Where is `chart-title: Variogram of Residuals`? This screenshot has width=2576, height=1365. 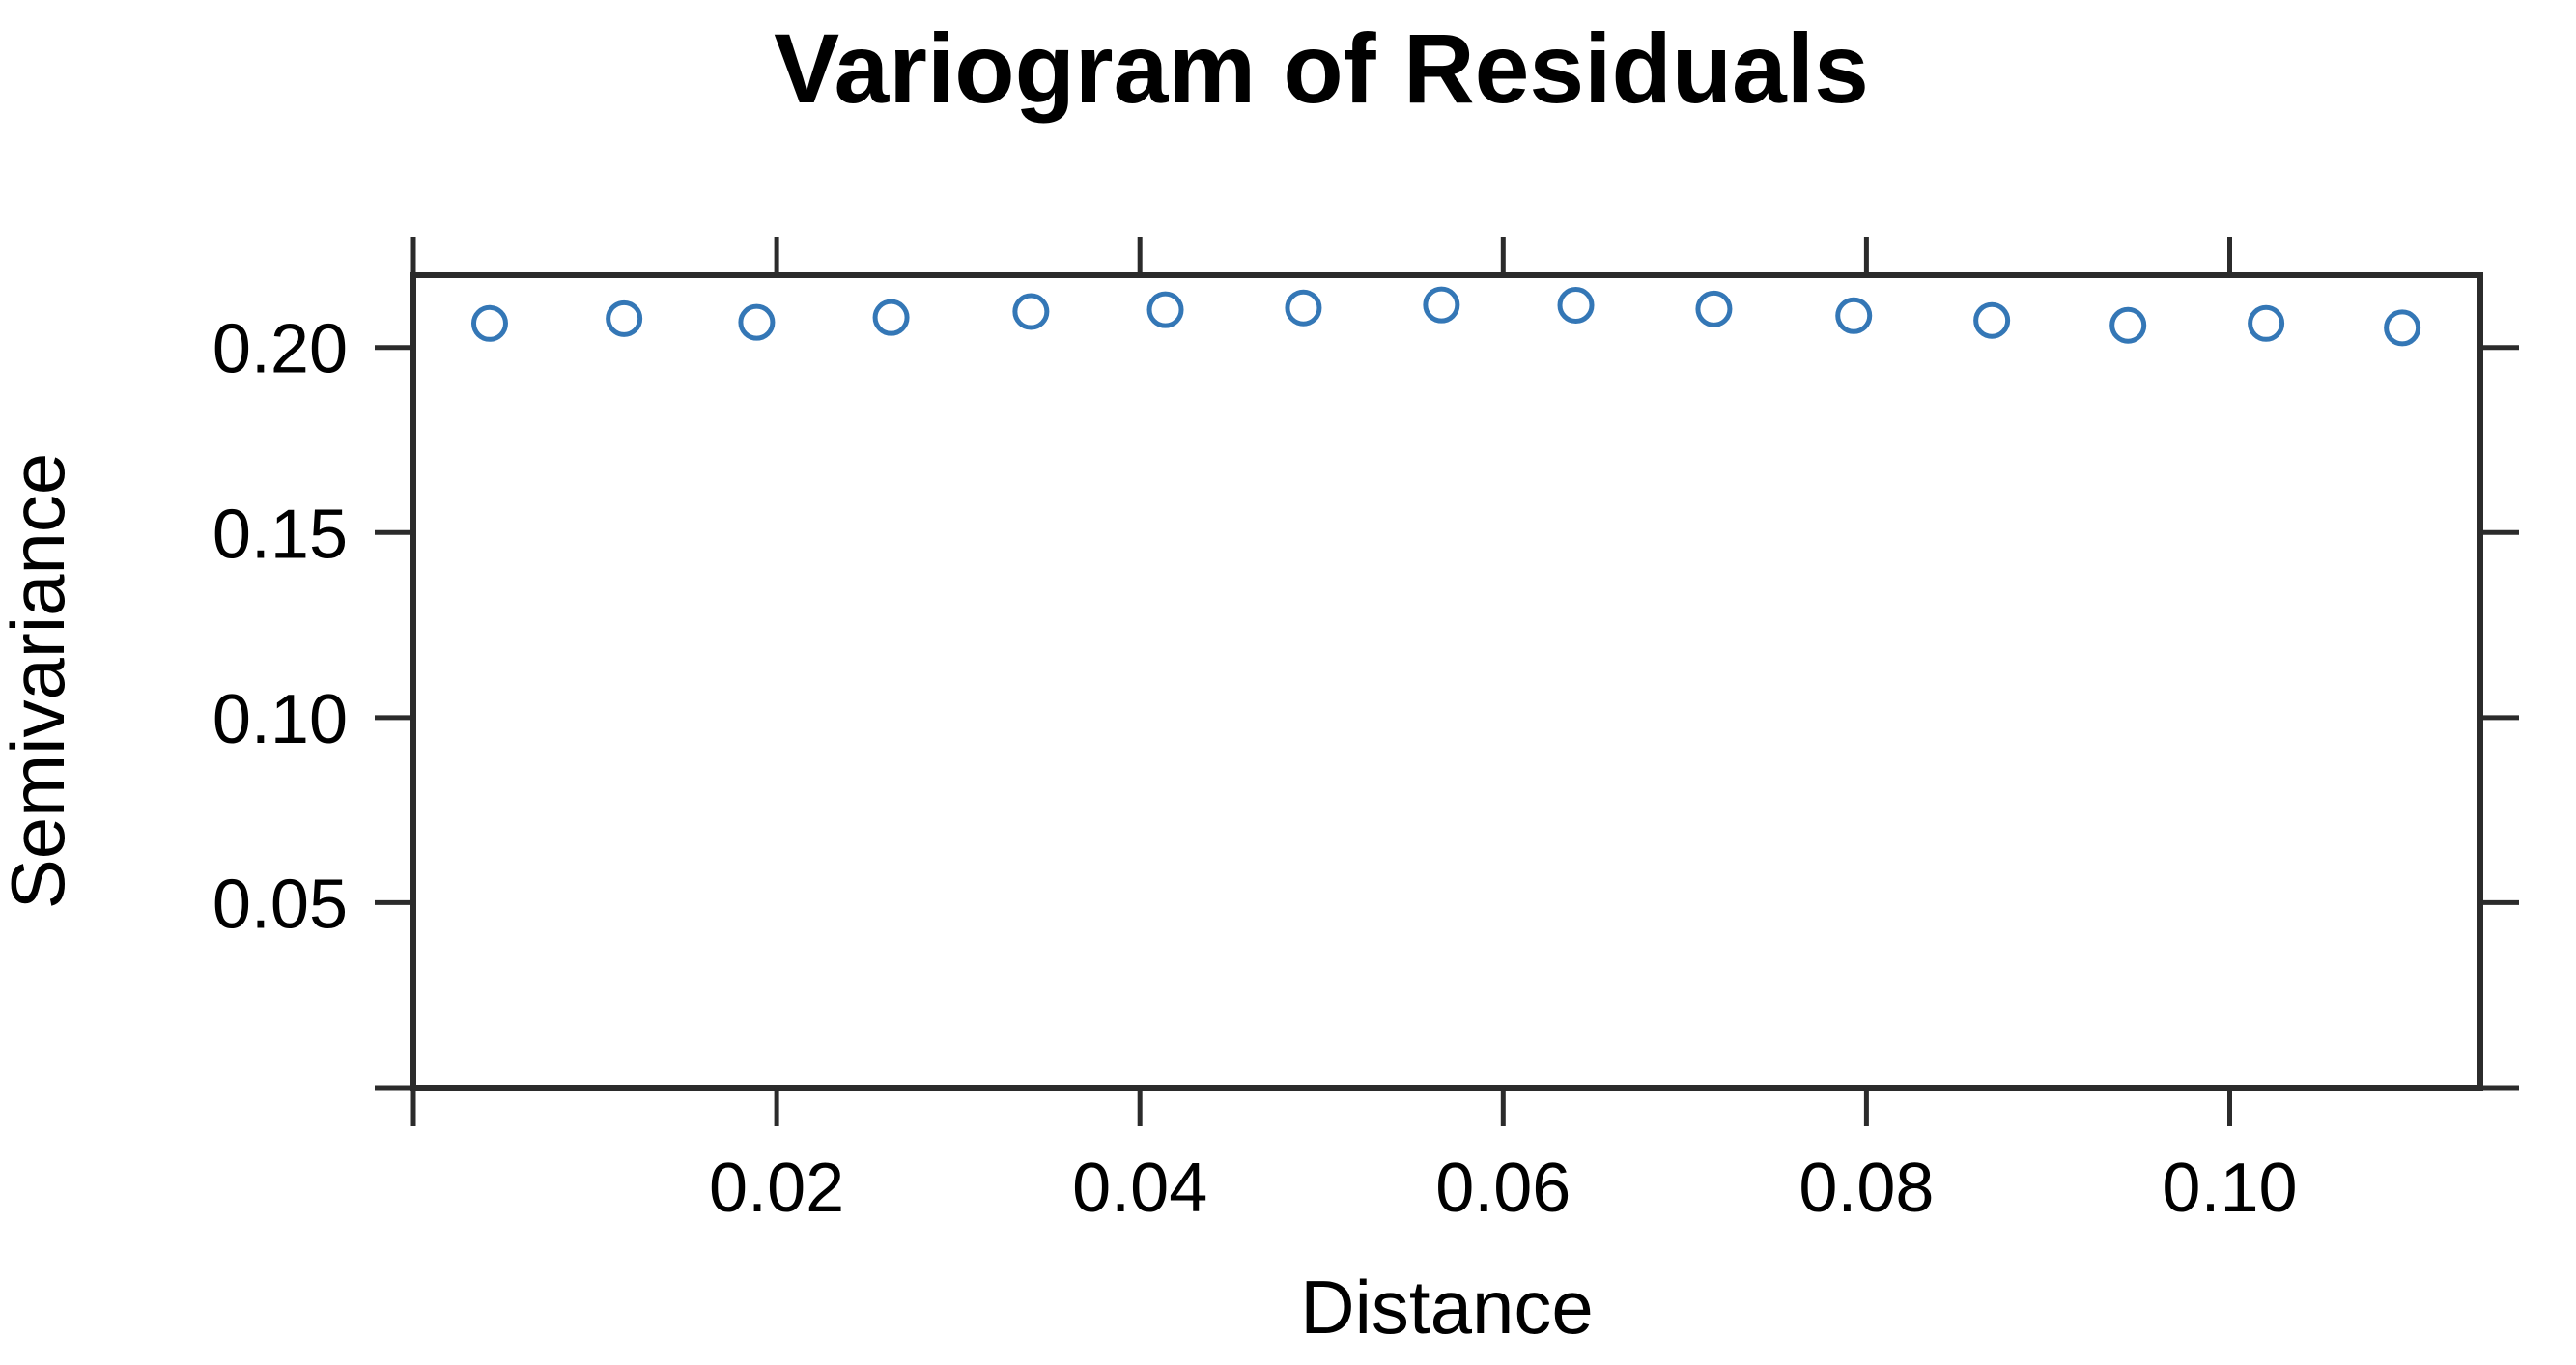
chart-title: Variogram of Residuals is located at coordinates (1321, 69).